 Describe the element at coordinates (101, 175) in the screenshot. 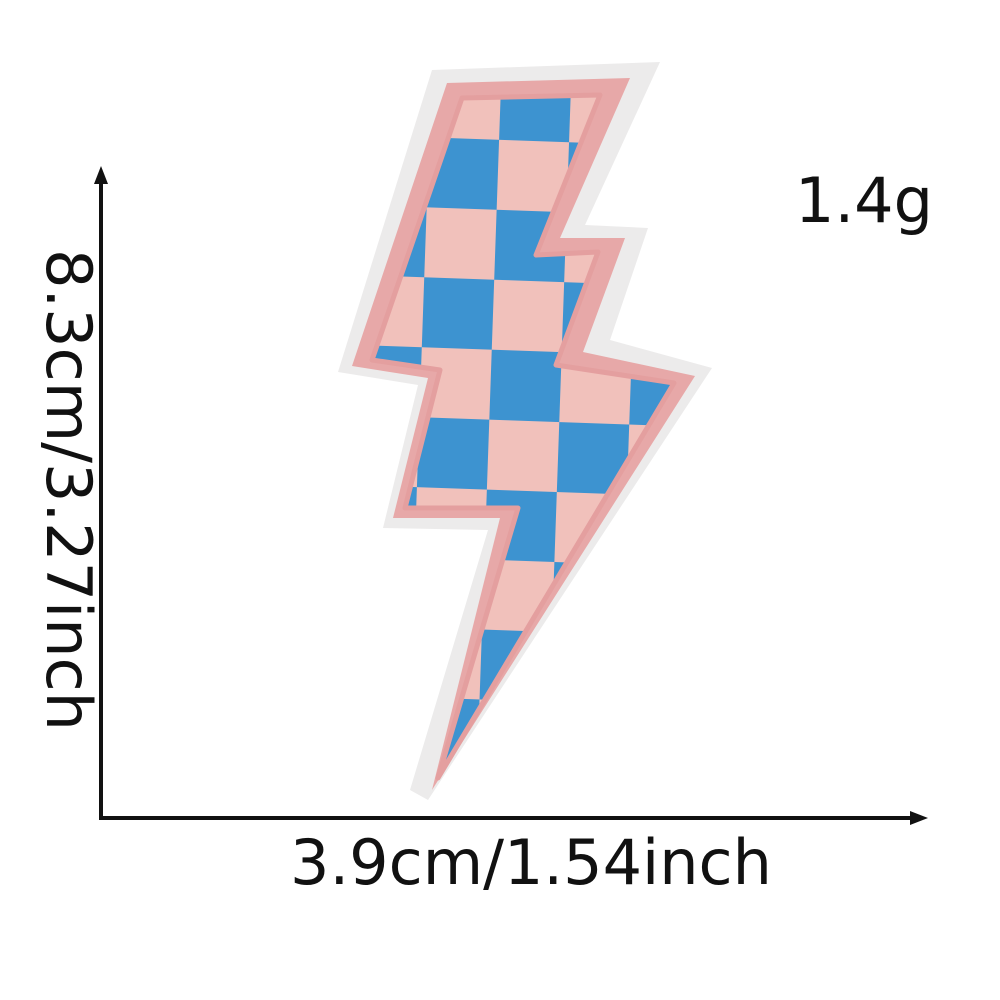

I see `vertical-arrow-icon` at that location.